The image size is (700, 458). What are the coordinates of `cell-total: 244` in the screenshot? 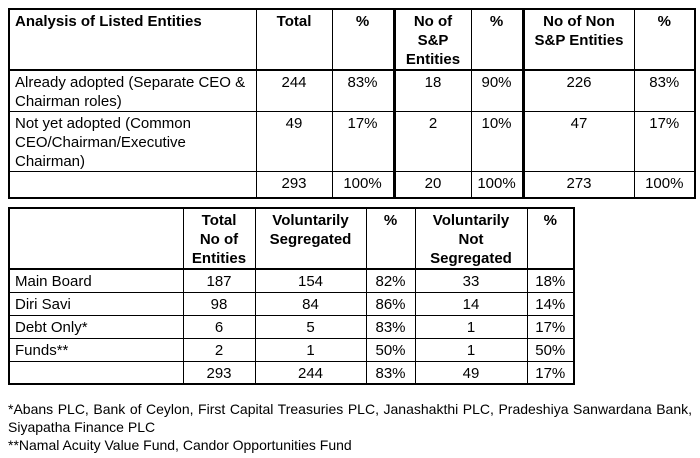 It's located at (294, 90).